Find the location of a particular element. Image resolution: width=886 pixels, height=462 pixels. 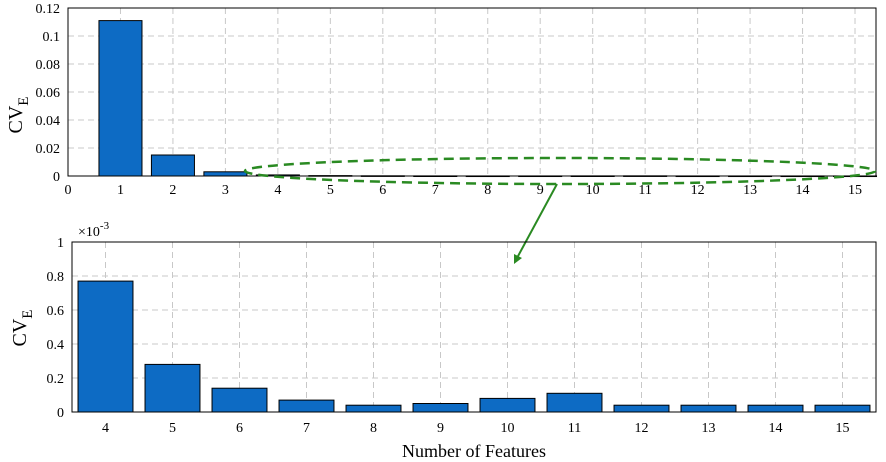

bottom-x-tick-label: 14 is located at coordinates (776, 428).